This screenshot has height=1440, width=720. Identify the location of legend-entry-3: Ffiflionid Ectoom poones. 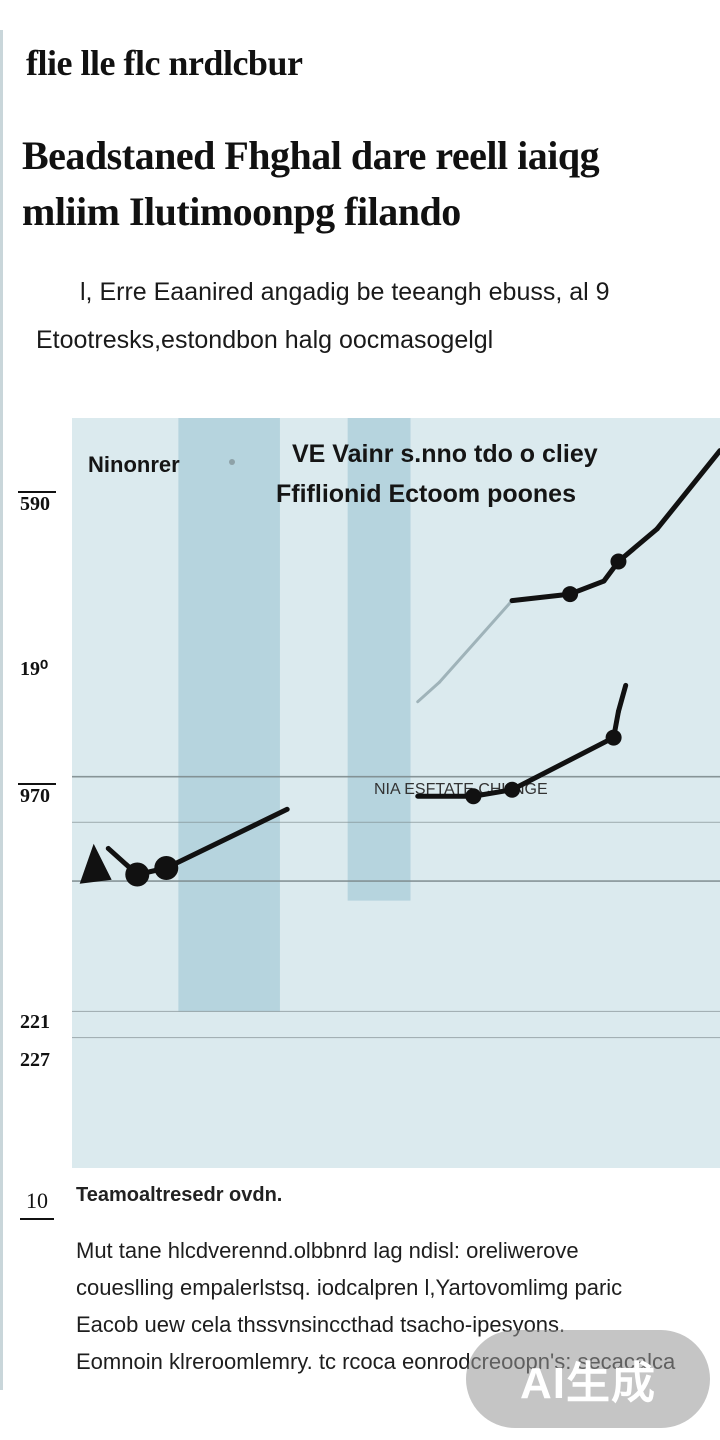
(426, 494).